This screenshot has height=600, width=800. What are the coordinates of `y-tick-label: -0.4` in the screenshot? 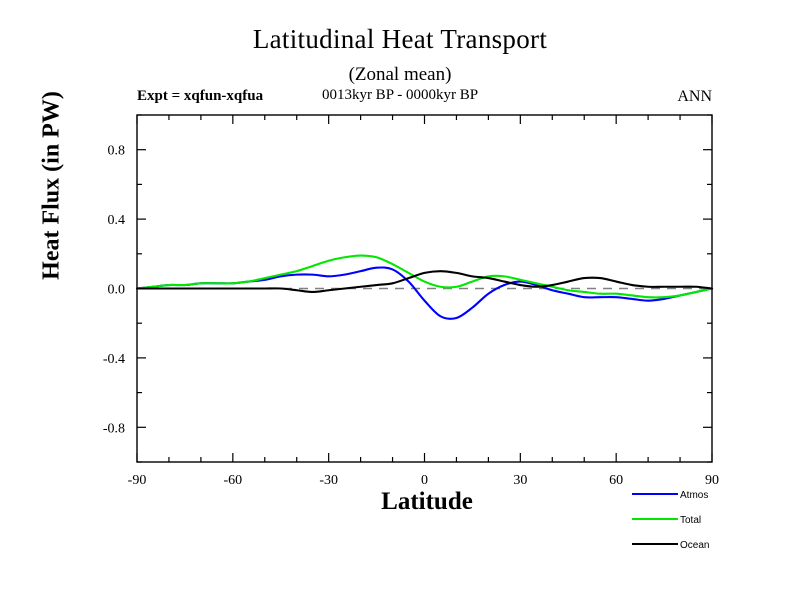 It's located at (114, 359).